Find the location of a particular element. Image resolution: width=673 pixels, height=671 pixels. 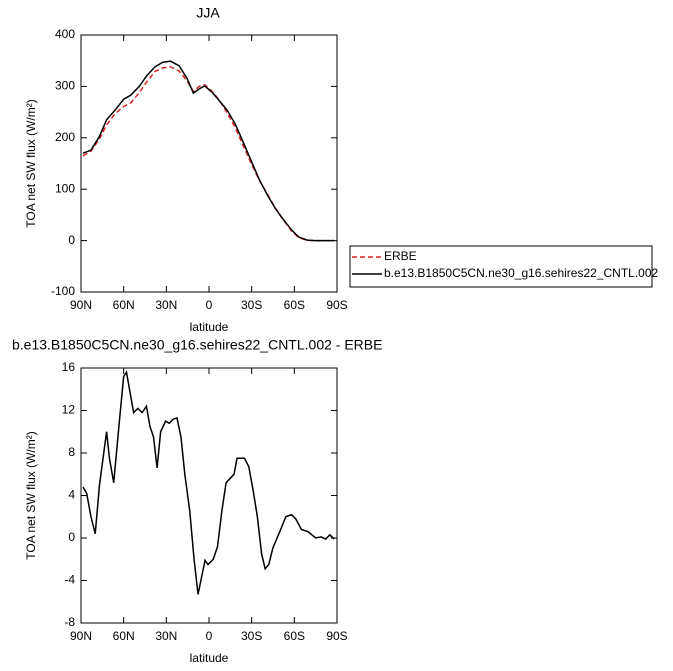

legend-label: ERBE is located at coordinates (400, 256).